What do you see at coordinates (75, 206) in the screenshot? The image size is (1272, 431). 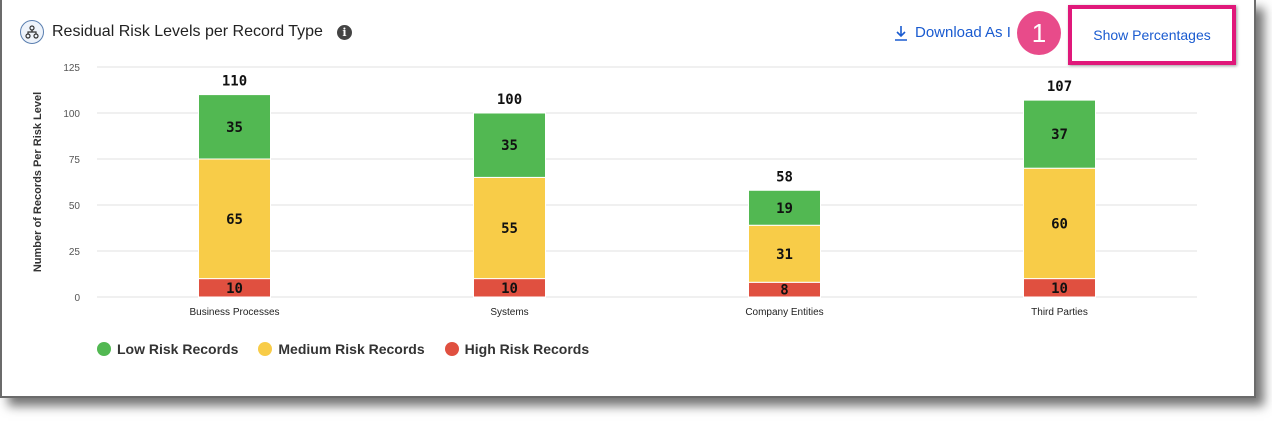 I see `y-tick-label: 50` at bounding box center [75, 206].